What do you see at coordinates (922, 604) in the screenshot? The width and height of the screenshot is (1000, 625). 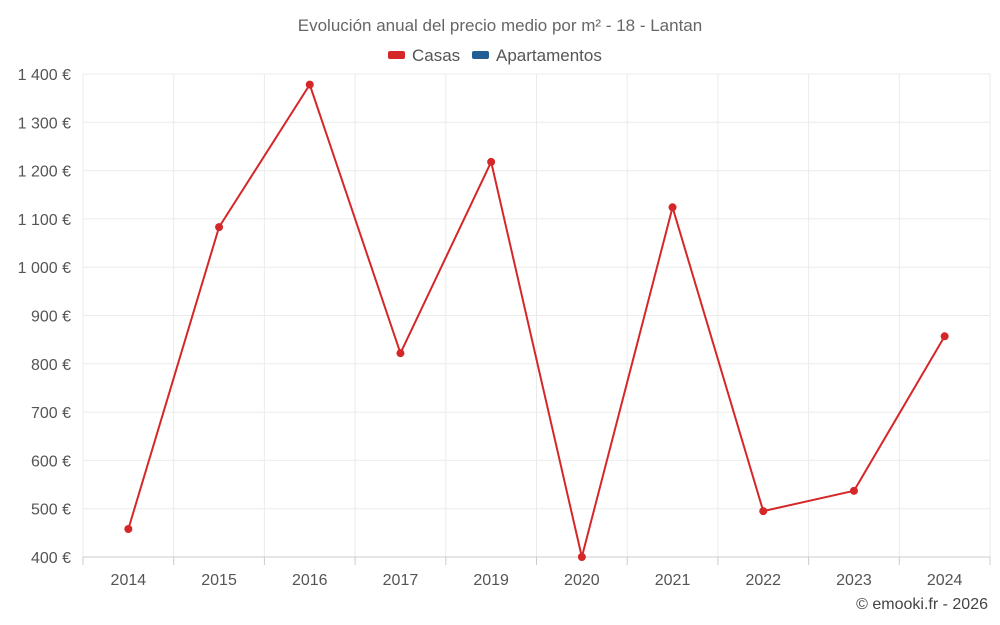 I see `credit-text: © emooki.fr - 2026` at bounding box center [922, 604].